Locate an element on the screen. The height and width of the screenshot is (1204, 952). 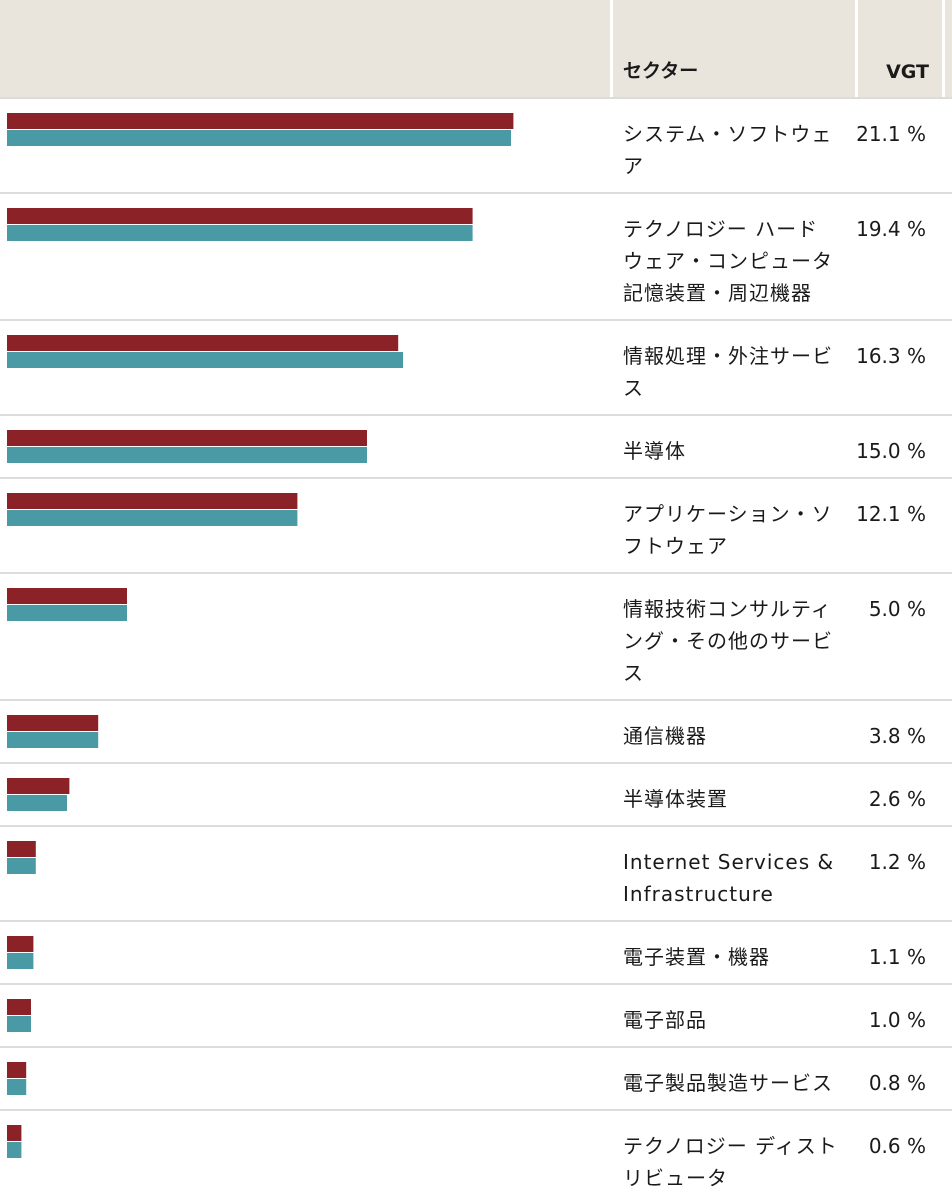
vgt-value: 16.3 % is located at coordinates (891, 356).